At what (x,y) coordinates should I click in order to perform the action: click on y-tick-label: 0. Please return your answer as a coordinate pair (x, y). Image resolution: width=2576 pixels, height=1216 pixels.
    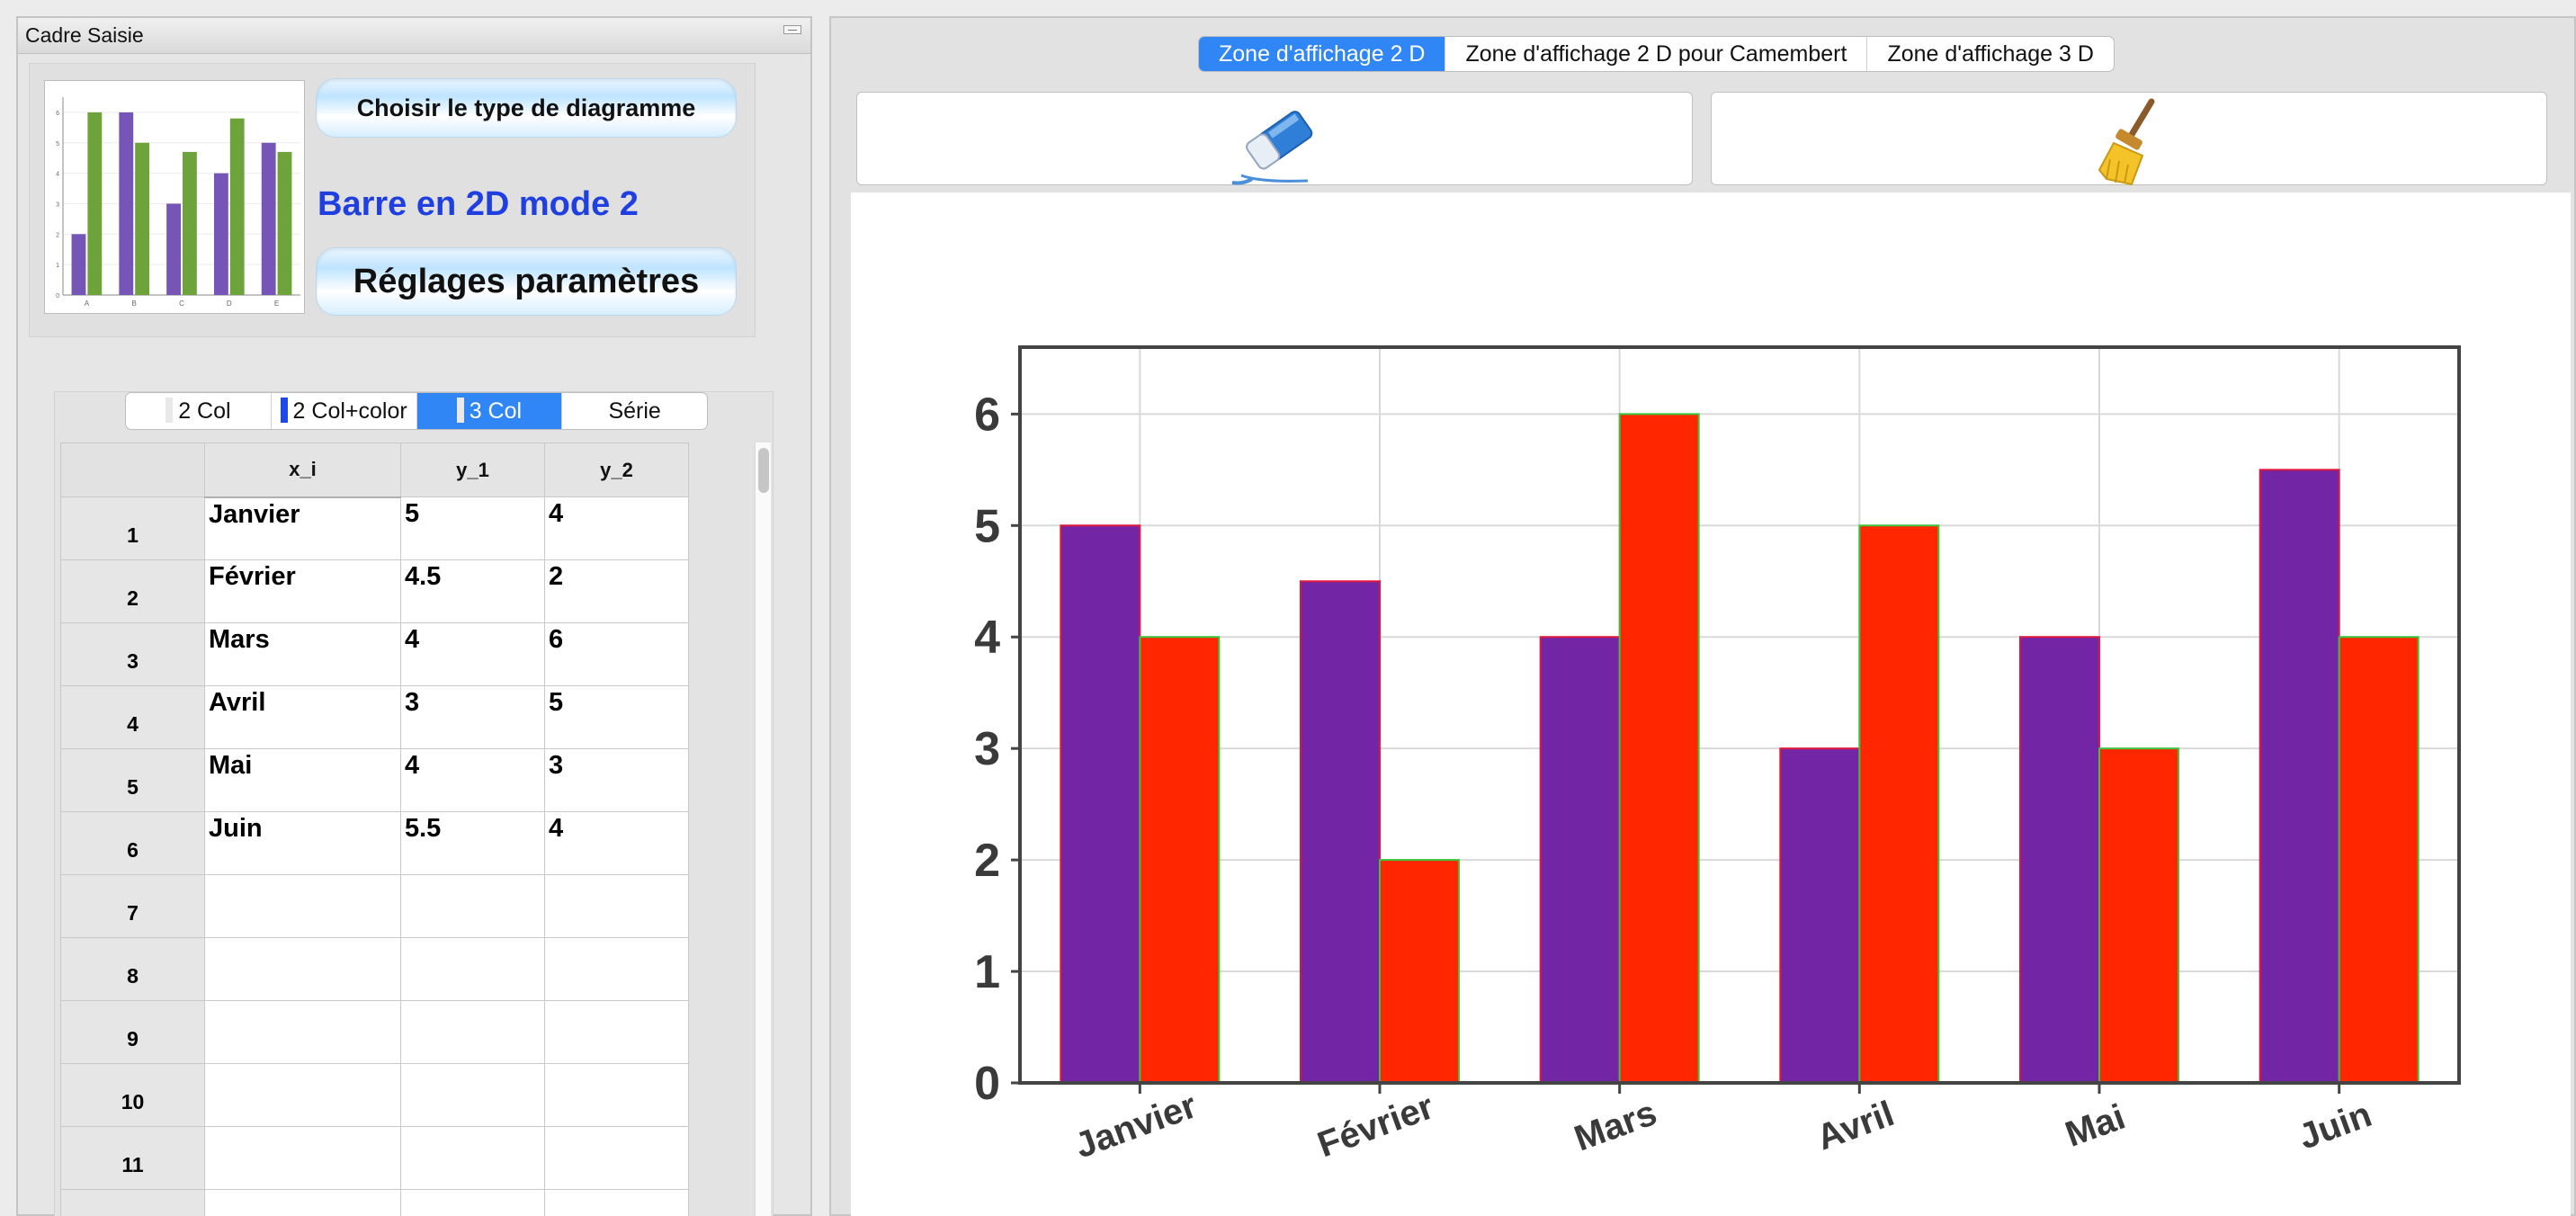
    Looking at the image, I should click on (987, 1084).